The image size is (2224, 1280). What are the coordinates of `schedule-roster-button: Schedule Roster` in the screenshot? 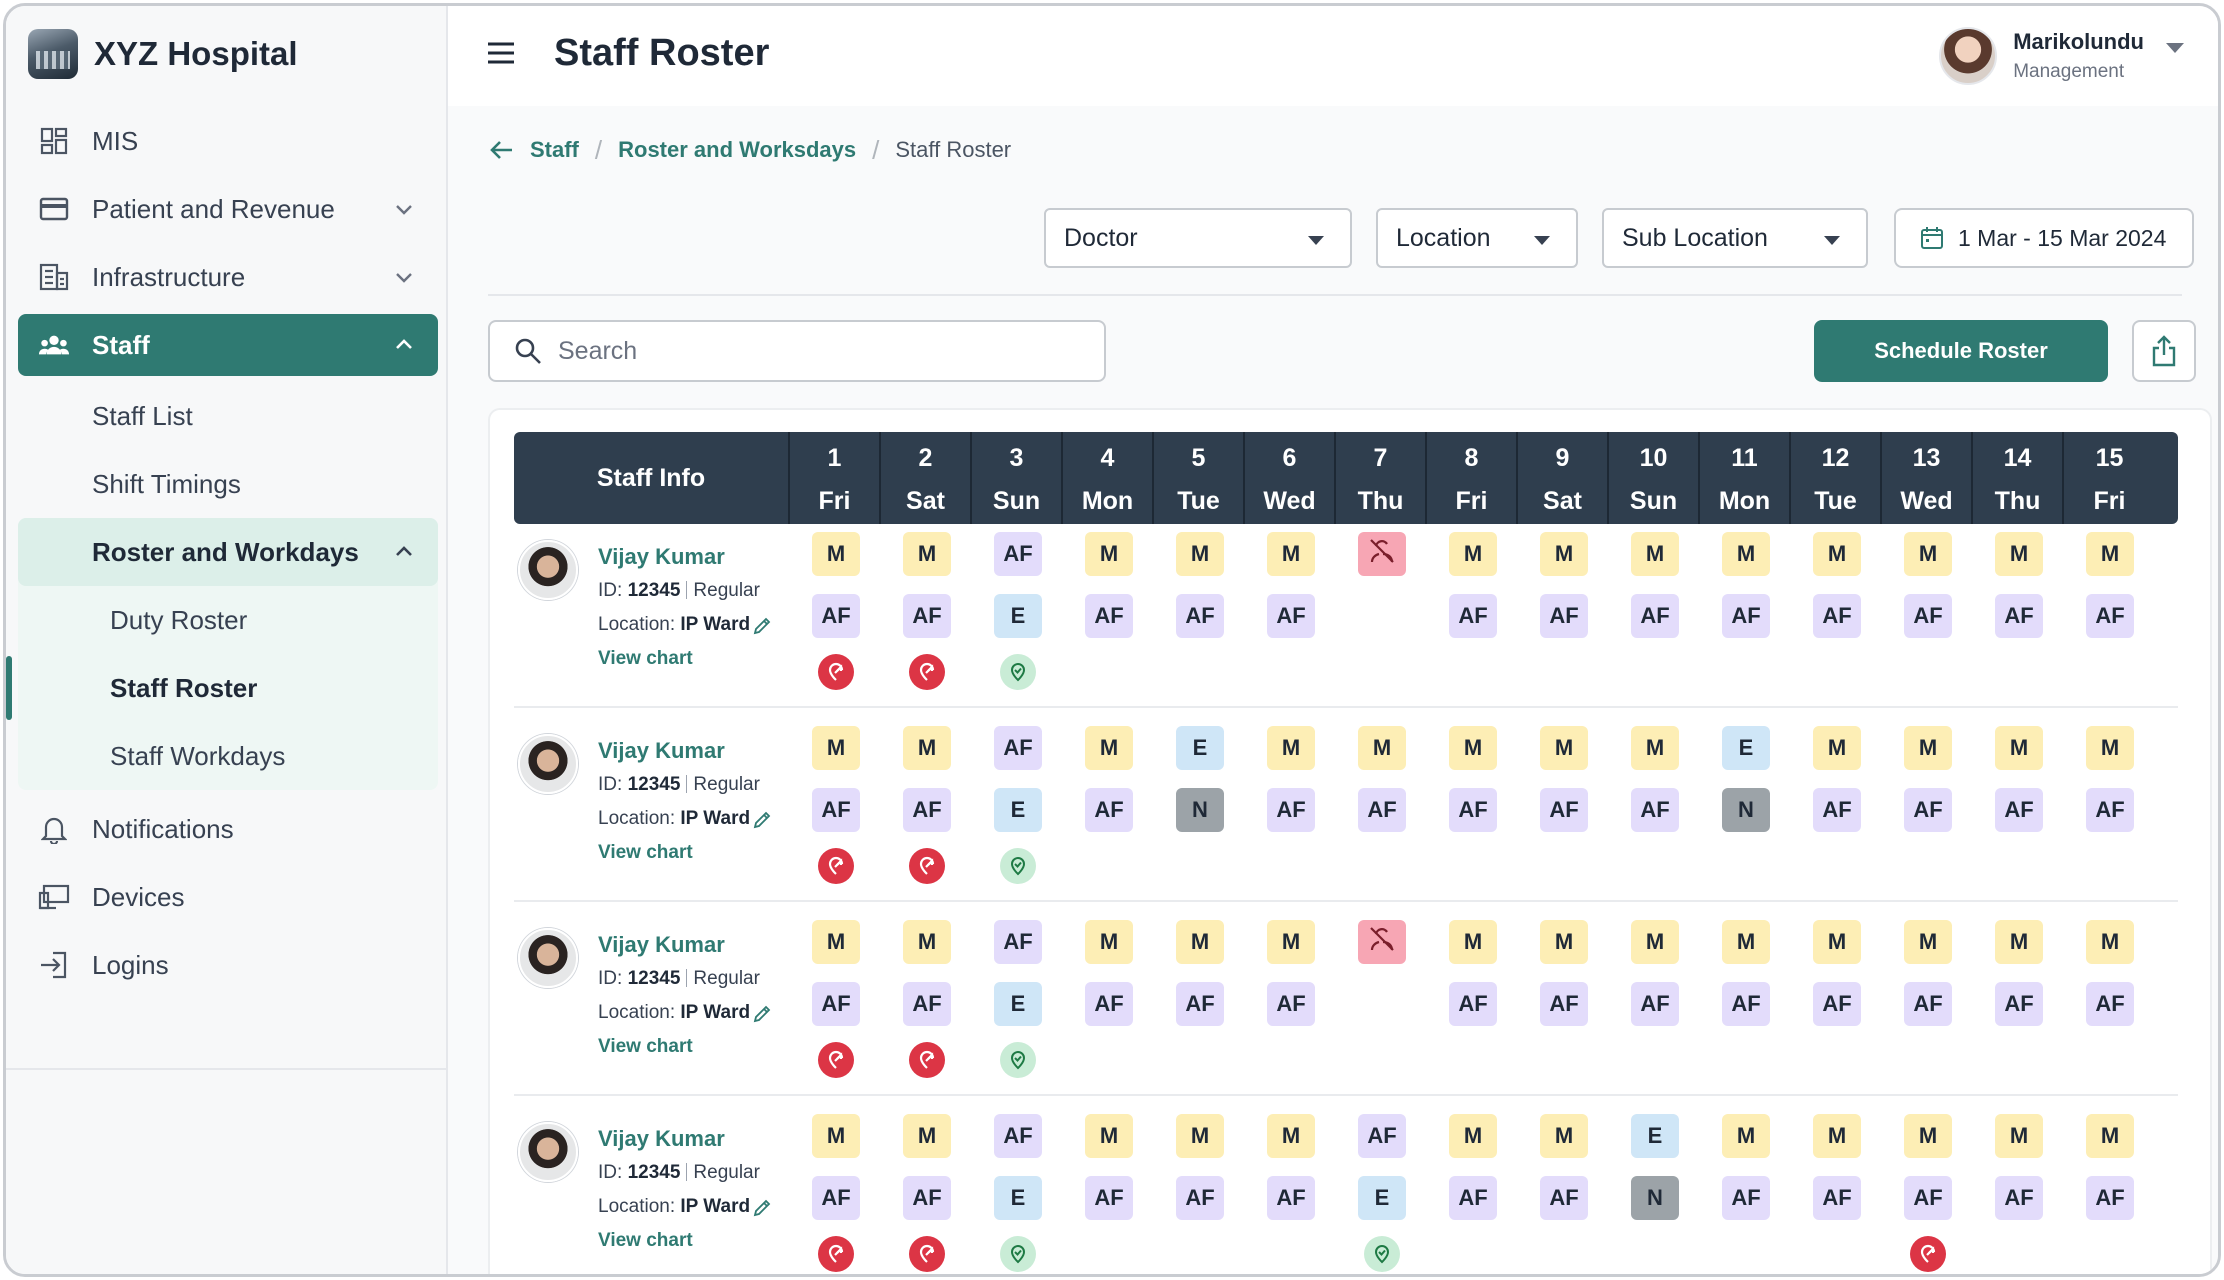 It's located at (1961, 351).